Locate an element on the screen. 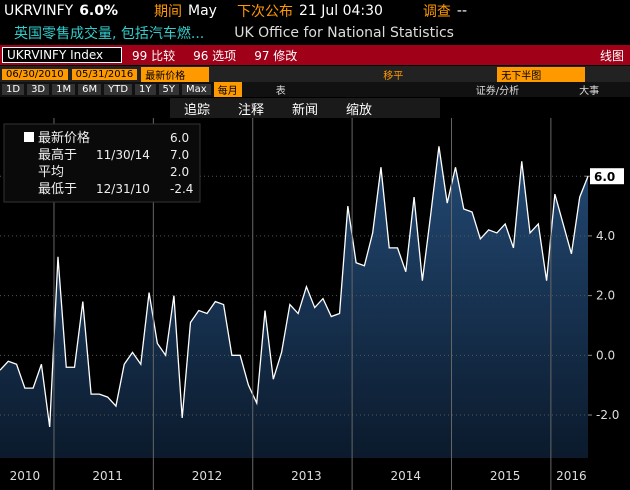 Image resolution: width=630 pixels, height=490 pixels. table: 表 is located at coordinates (280, 91).